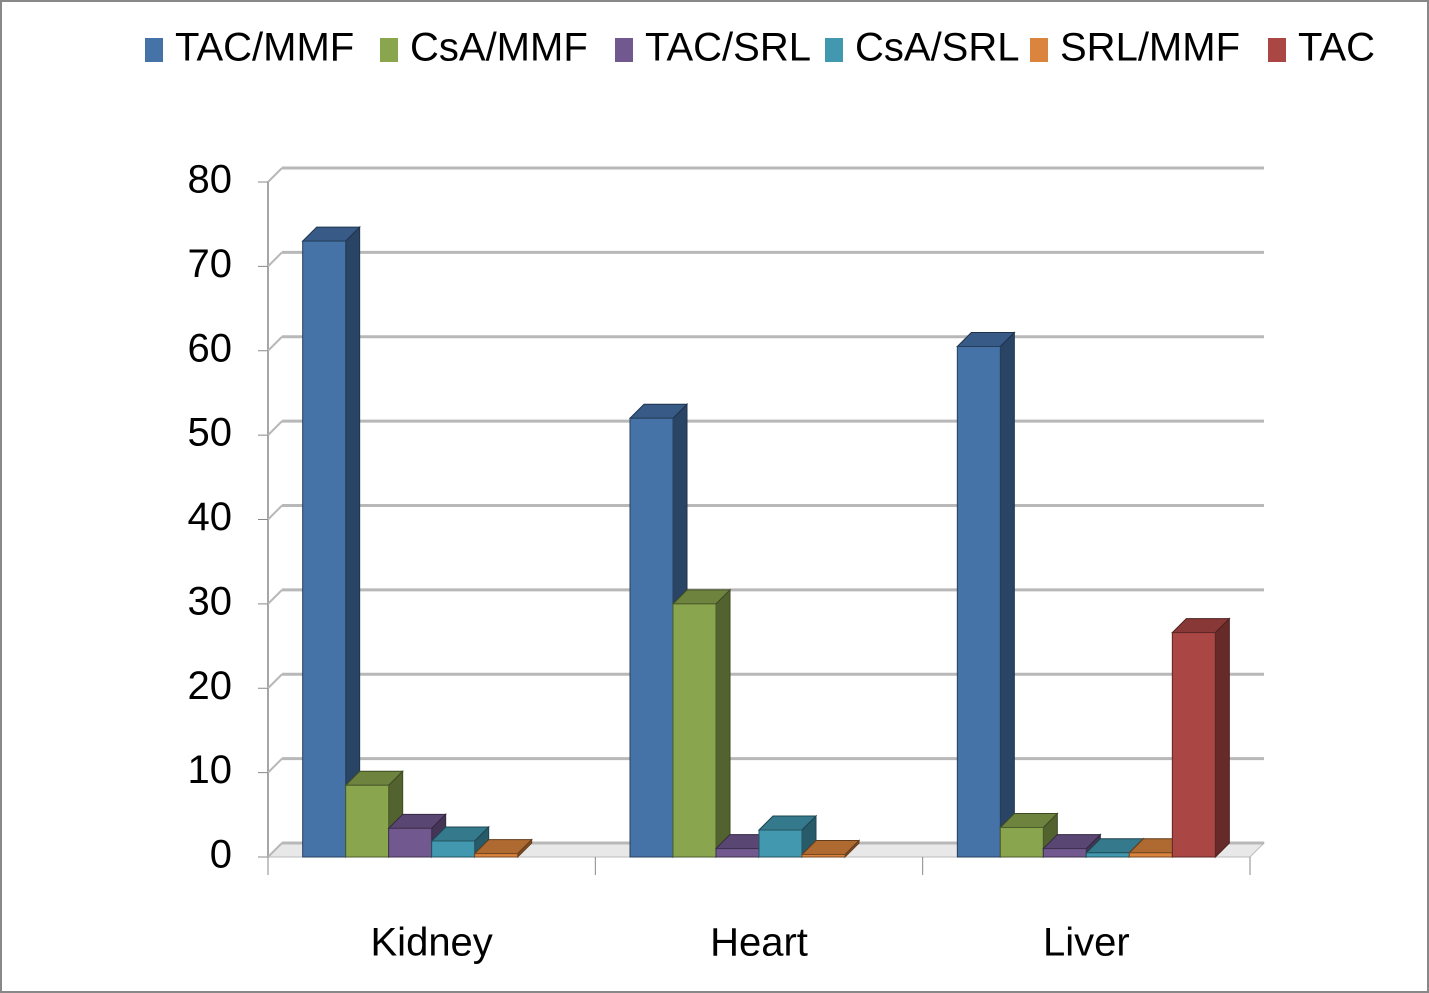 The height and width of the screenshot is (993, 1429). What do you see at coordinates (221, 855) in the screenshot?
I see `y-tick-label: 0` at bounding box center [221, 855].